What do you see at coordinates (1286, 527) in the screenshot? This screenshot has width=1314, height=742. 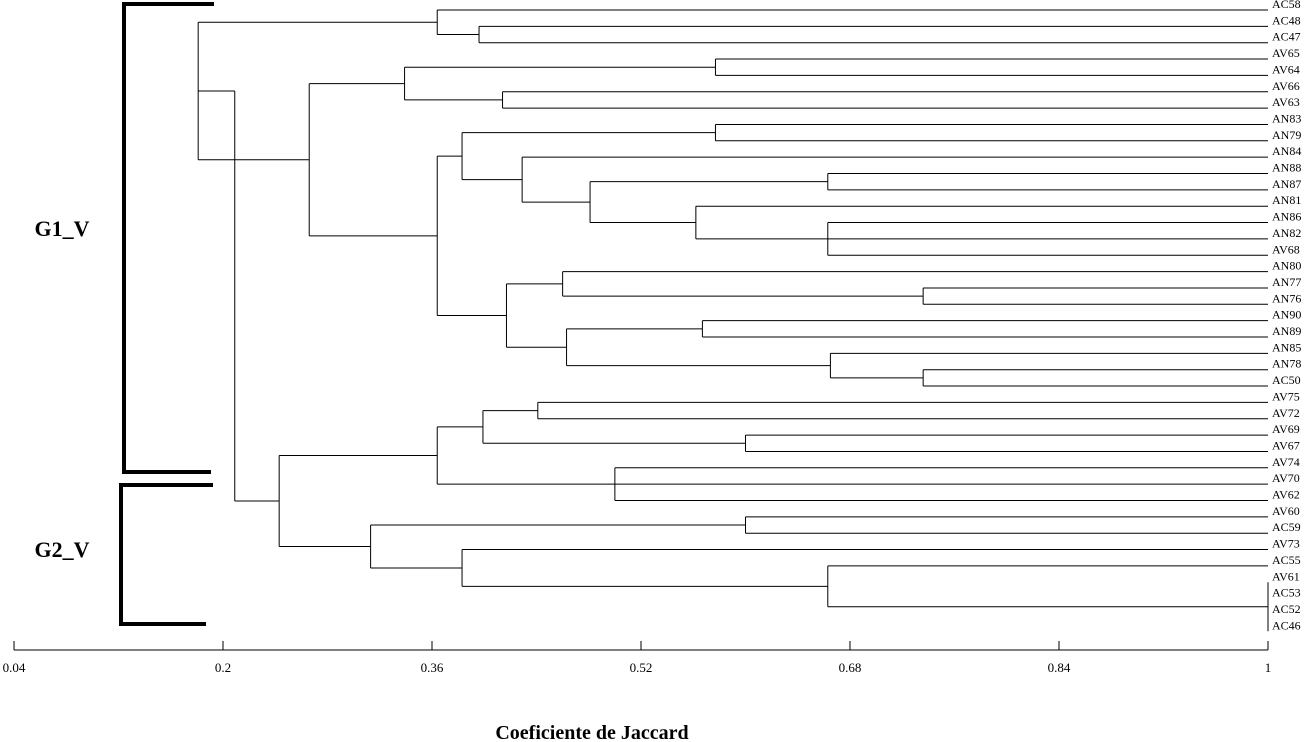 I see `leaf-label: AC59` at bounding box center [1286, 527].